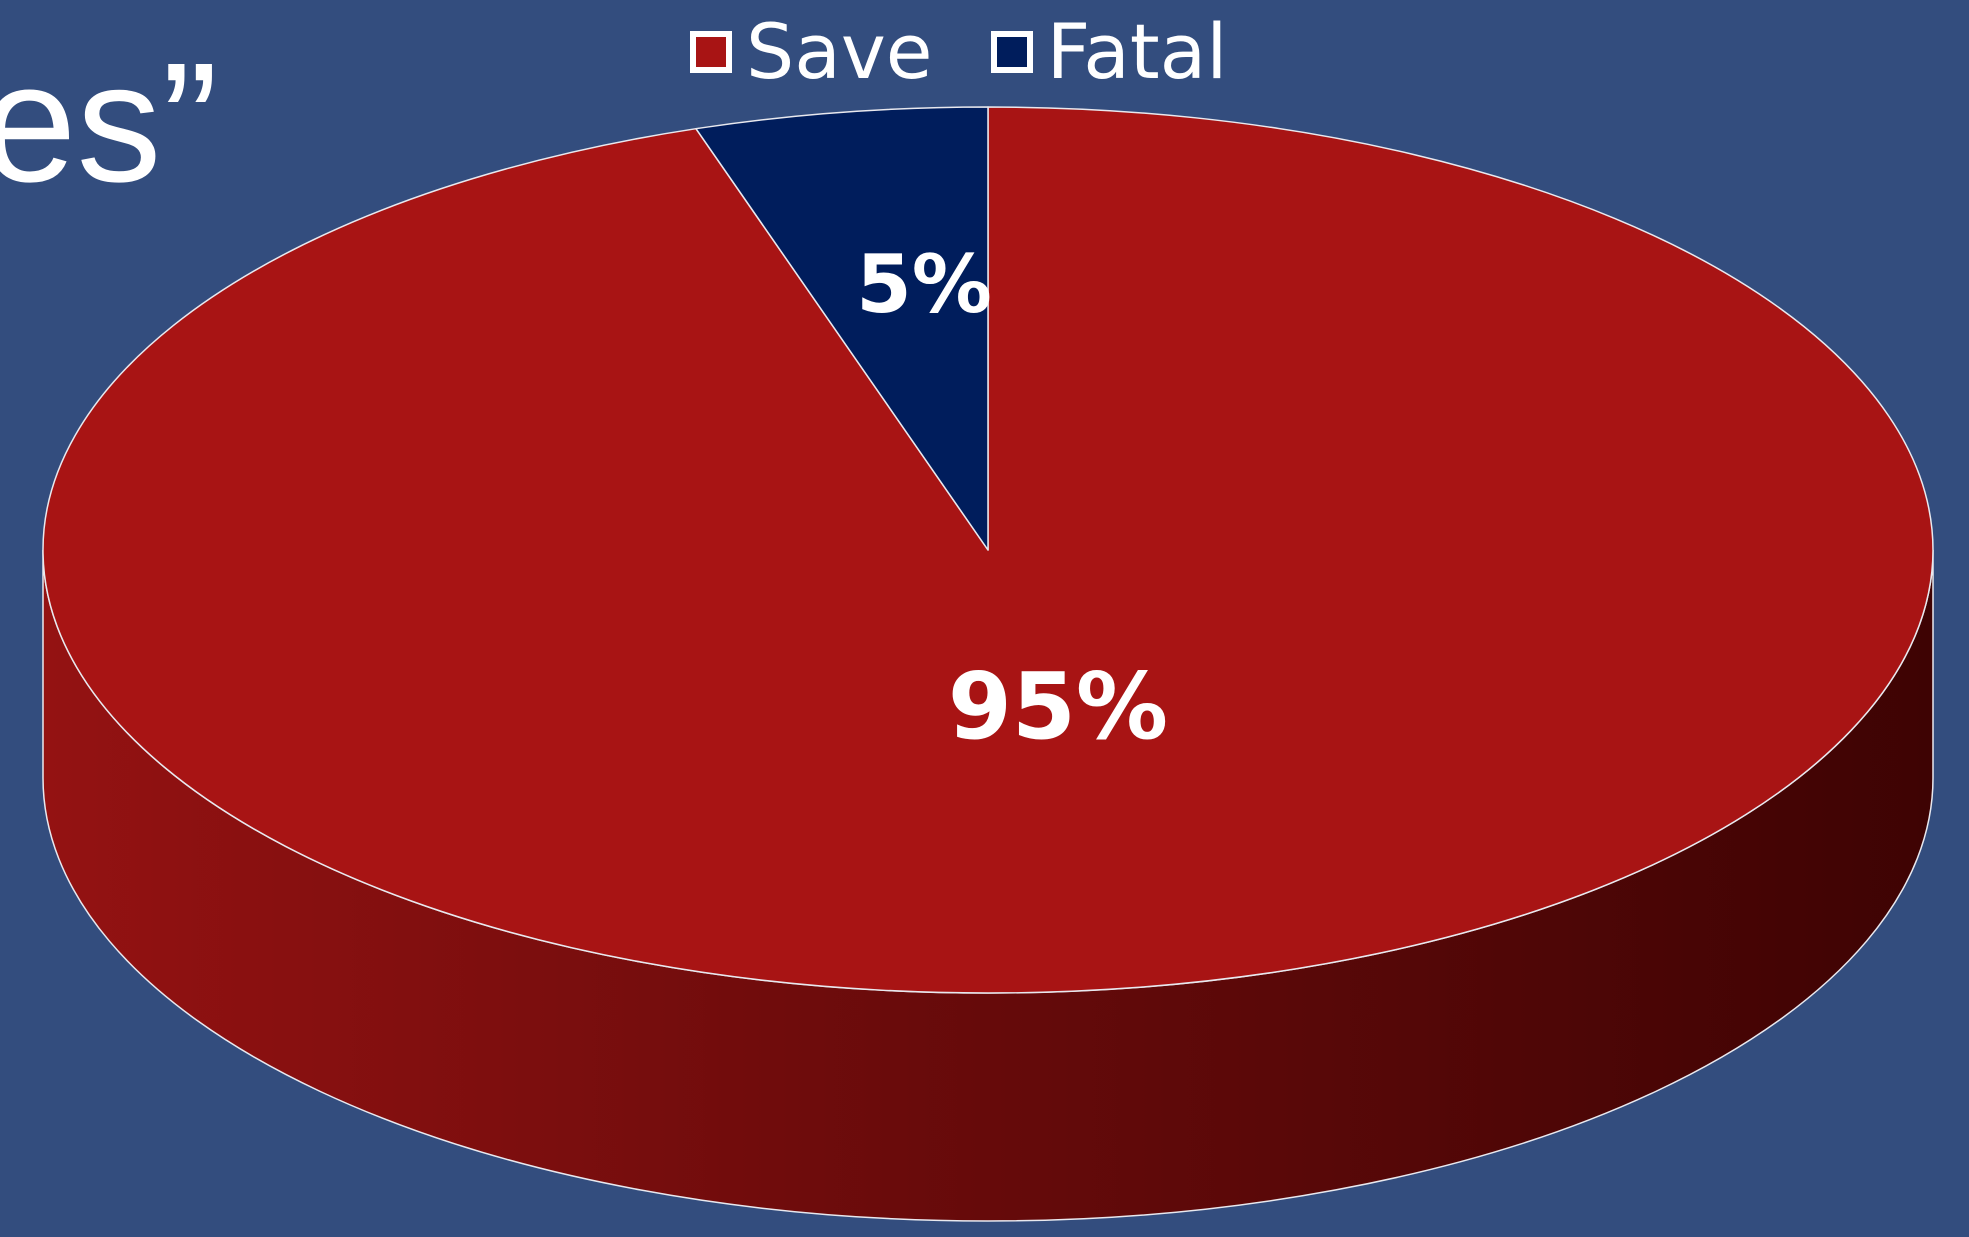  Describe the element at coordinates (839, 51) in the screenshot. I see `legend-label-save: Save` at that location.